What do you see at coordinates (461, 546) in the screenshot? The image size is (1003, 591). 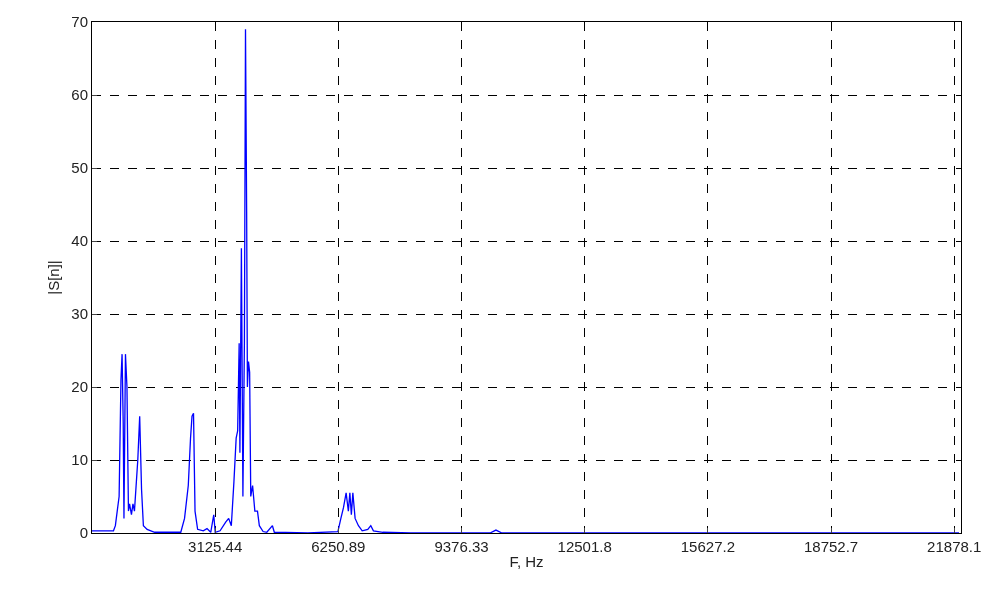 I see `x-tick-label: 9376.33` at bounding box center [461, 546].